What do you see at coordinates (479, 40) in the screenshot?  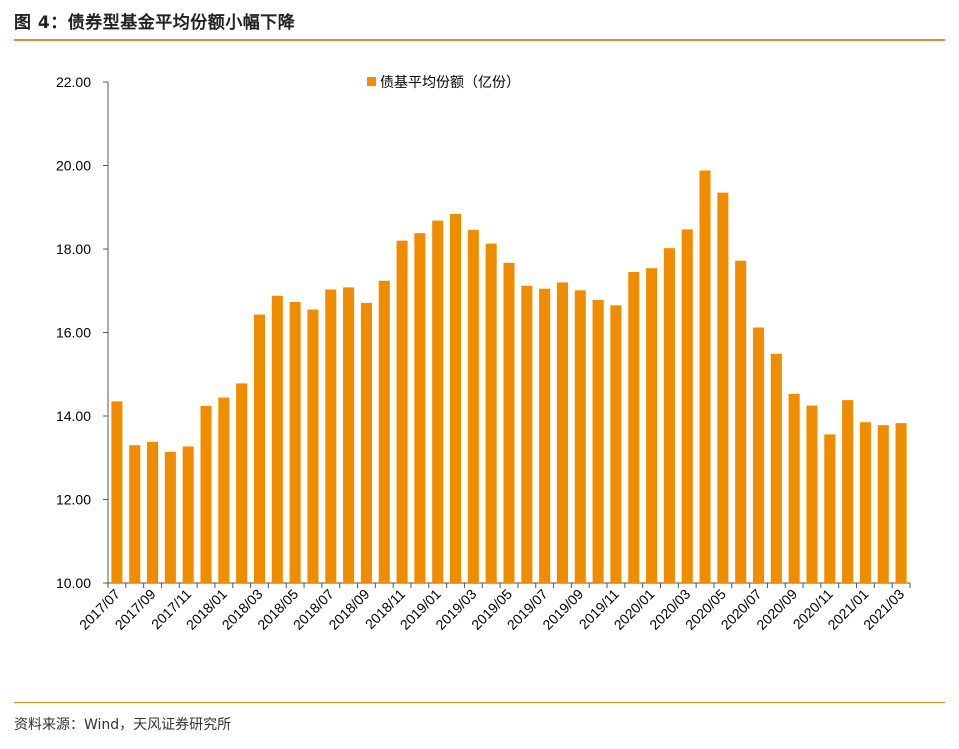 I see `title-divider` at bounding box center [479, 40].